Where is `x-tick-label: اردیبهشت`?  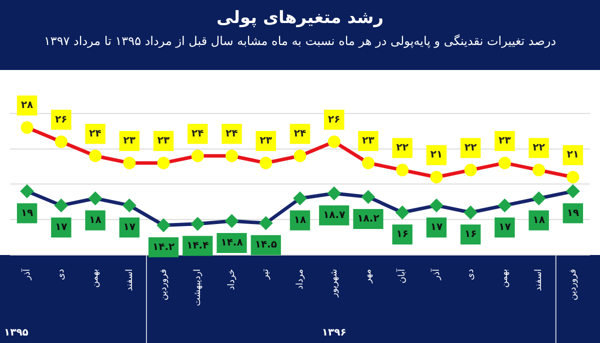 x-tick-label: اردیبهشت is located at coordinates (197, 287).